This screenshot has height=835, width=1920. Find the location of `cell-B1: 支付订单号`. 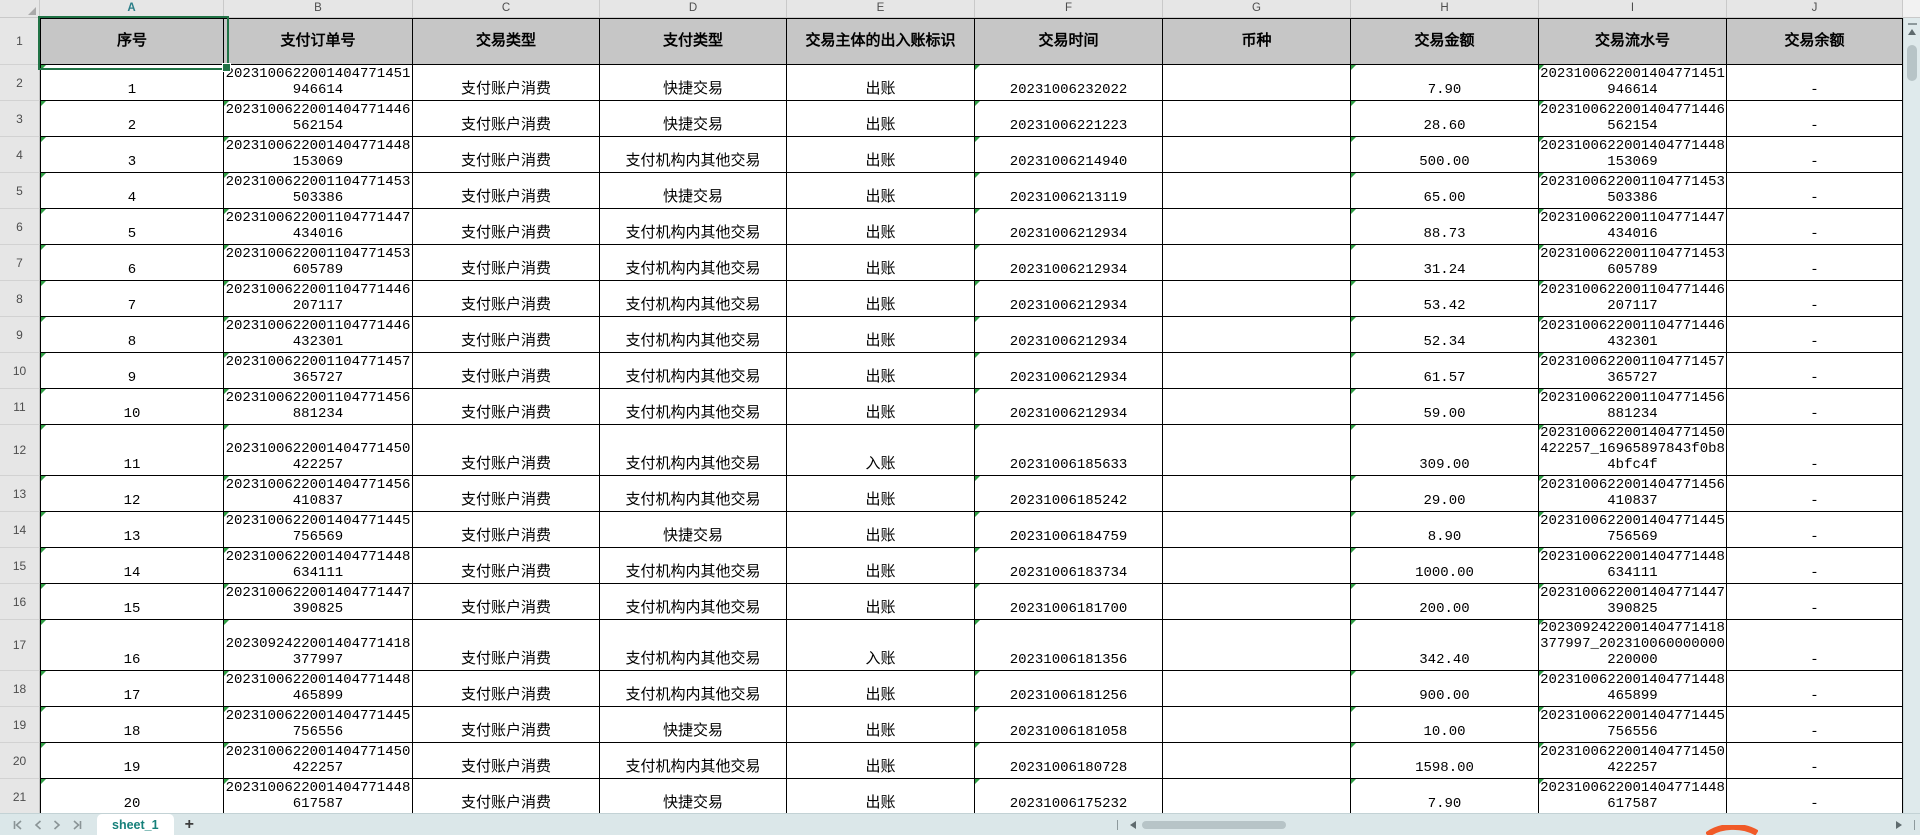

cell-B1: 支付订单号 is located at coordinates (318, 41).